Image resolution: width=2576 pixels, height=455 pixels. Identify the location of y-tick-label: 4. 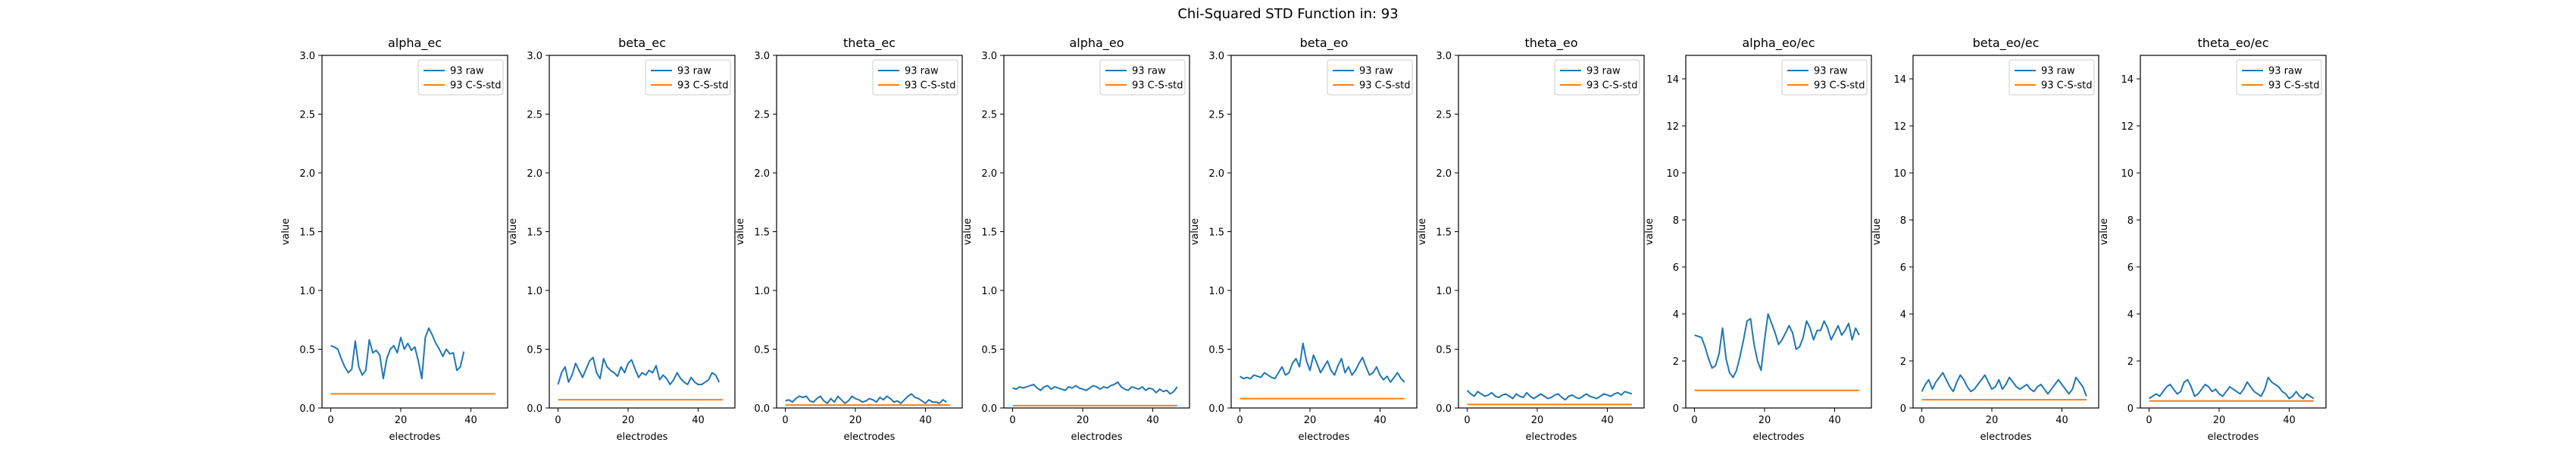
(2130, 315).